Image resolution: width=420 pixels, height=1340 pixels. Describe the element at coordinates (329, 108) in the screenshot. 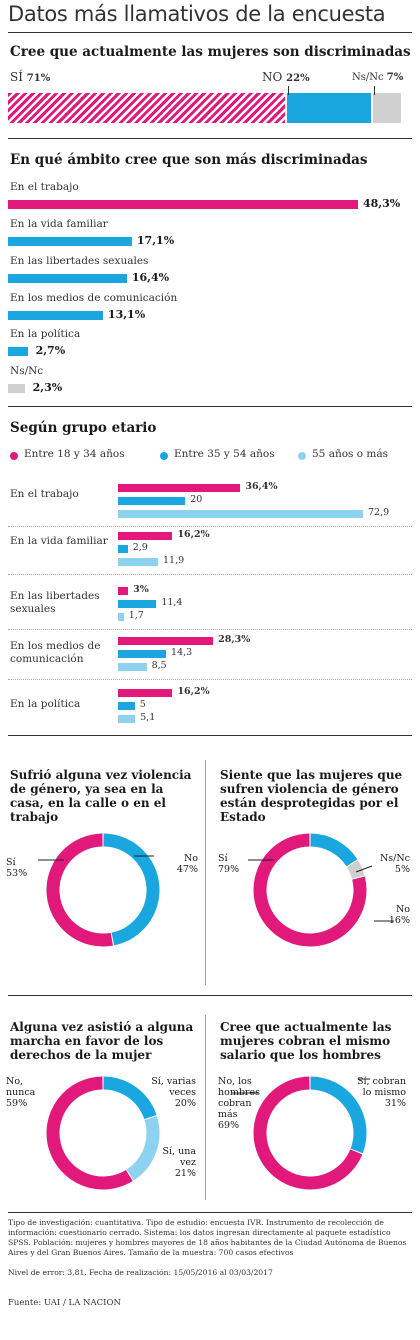

I see `stacked-bar-no` at that location.